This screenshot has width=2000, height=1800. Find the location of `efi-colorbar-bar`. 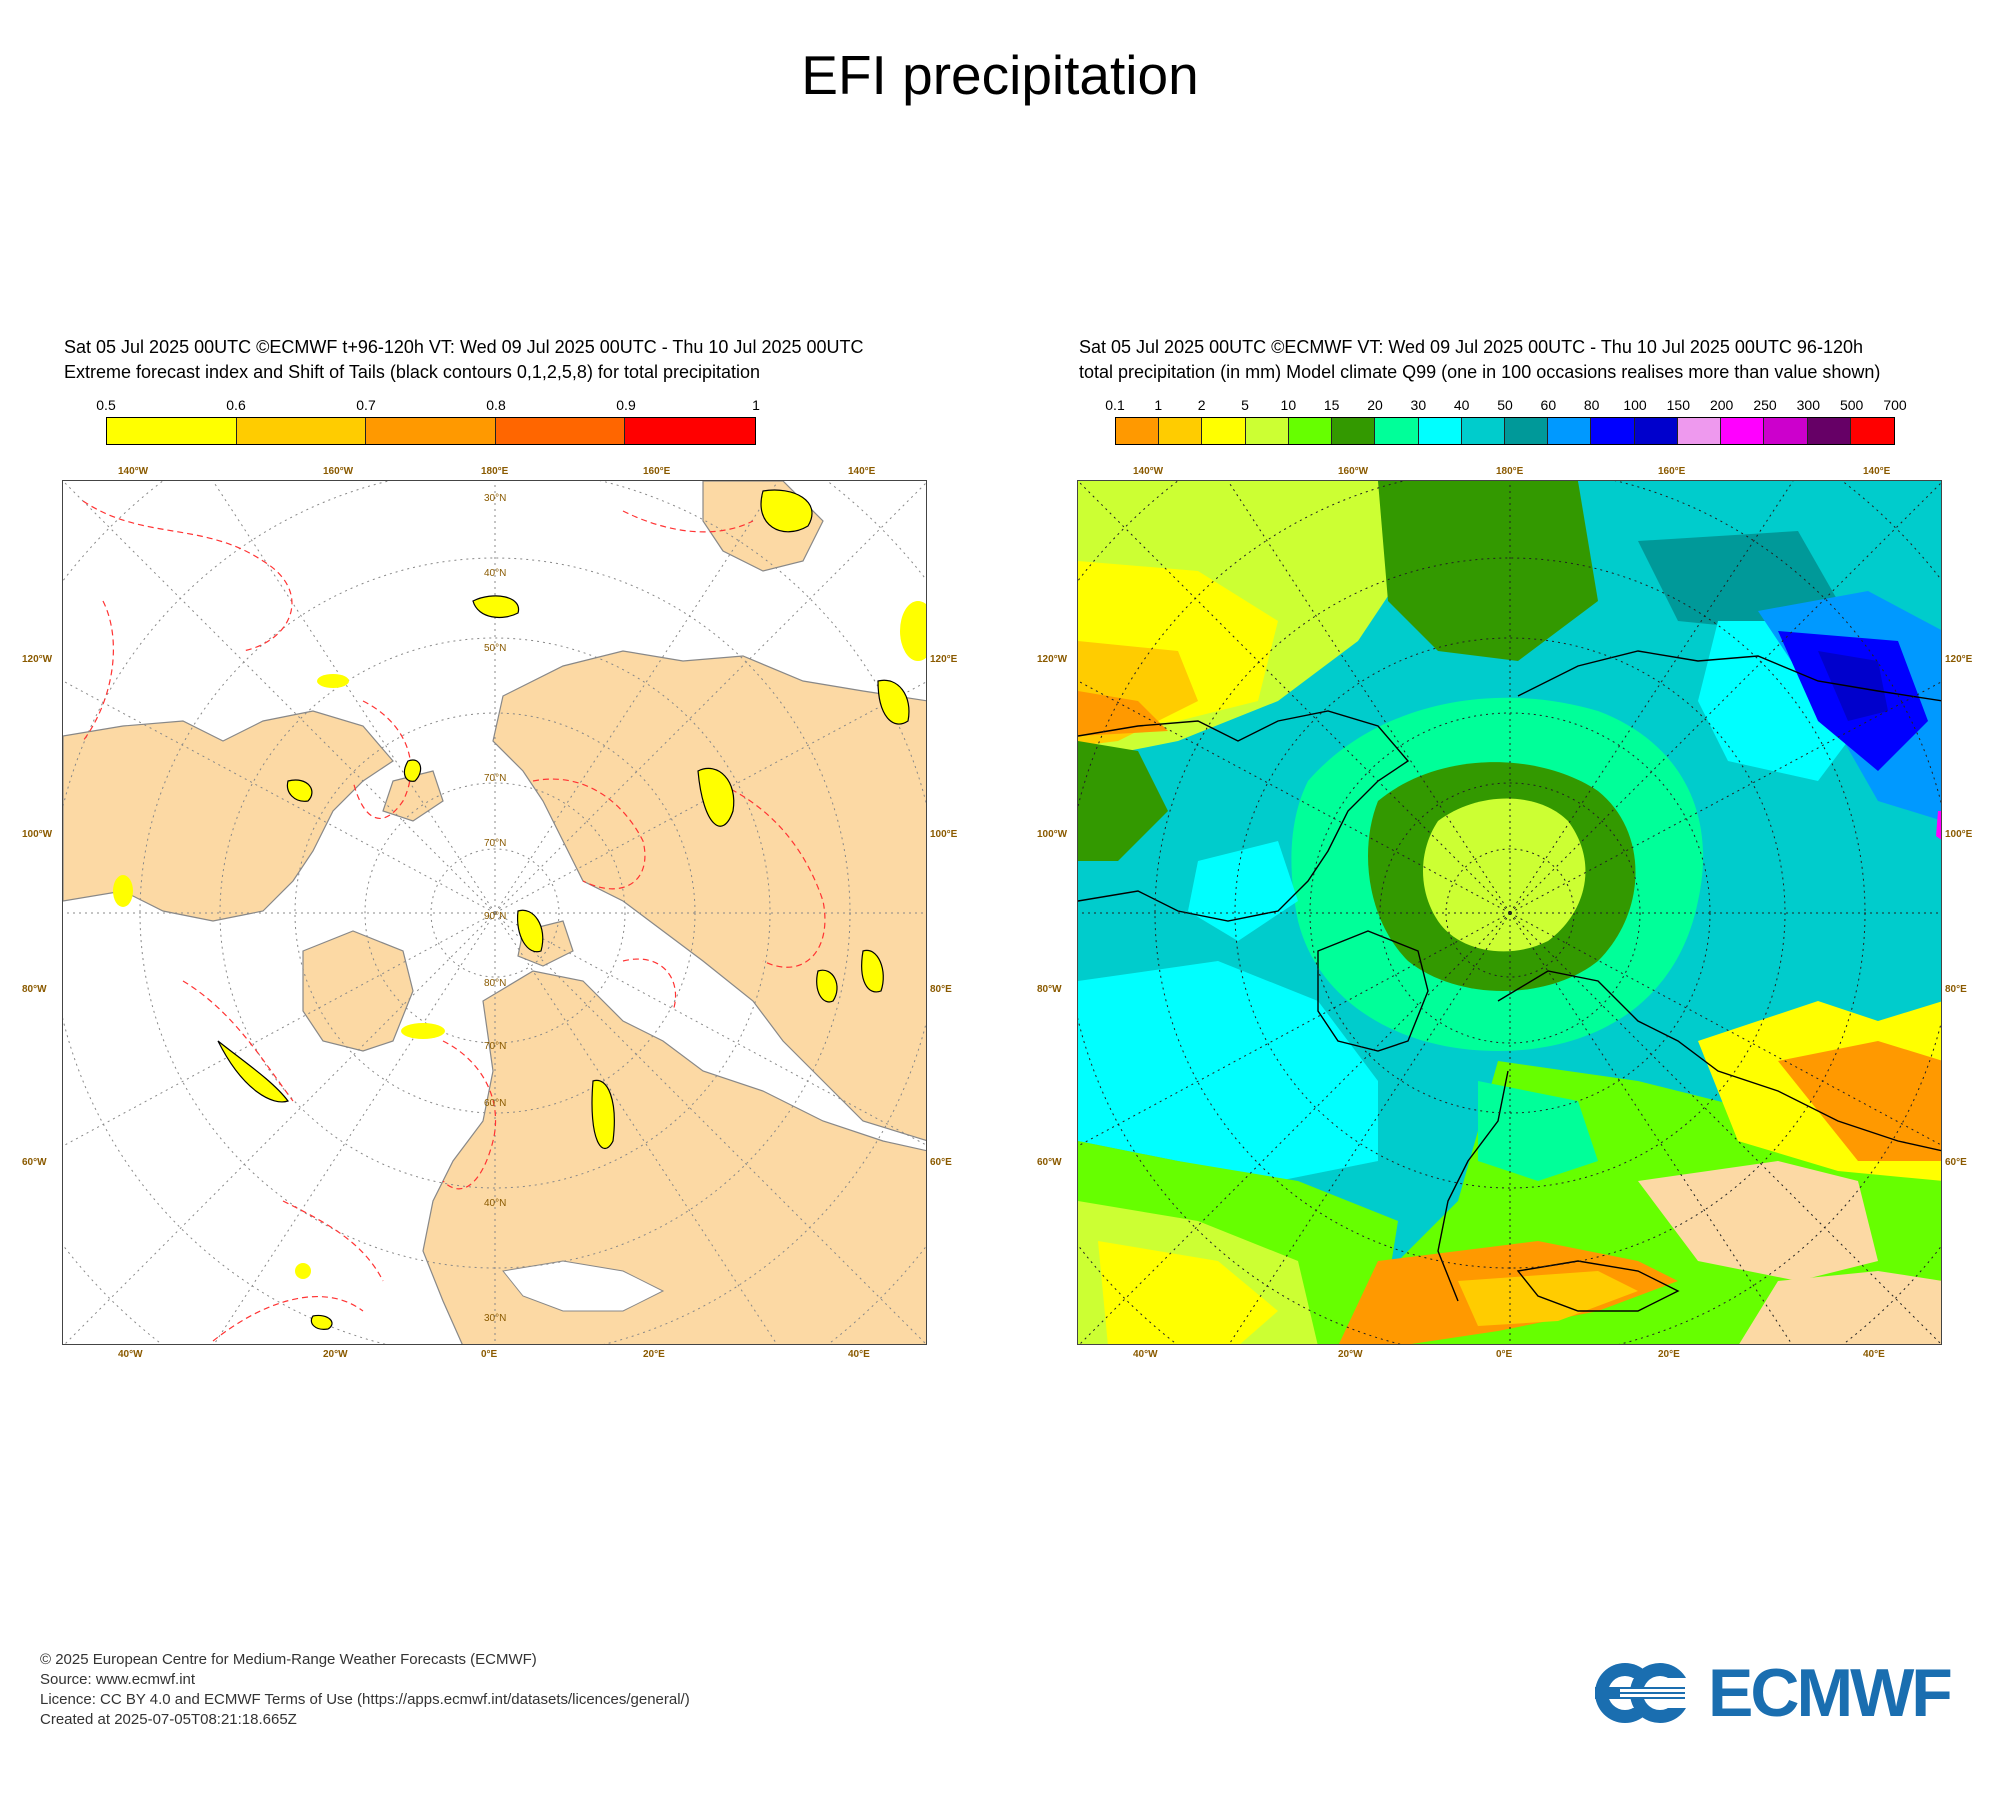

efi-colorbar-bar is located at coordinates (431, 431).